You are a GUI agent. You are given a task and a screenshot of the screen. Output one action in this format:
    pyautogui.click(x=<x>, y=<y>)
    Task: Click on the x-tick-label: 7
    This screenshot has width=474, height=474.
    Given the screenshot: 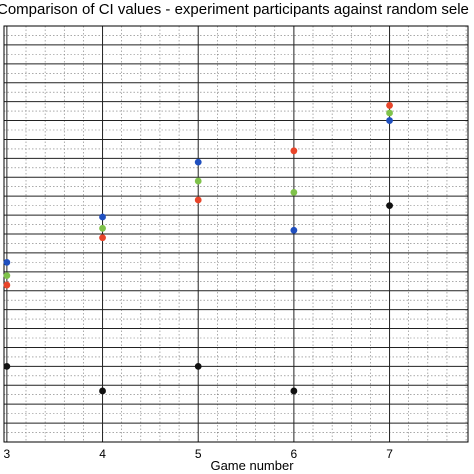 What is the action you would take?
    pyautogui.click(x=389, y=454)
    